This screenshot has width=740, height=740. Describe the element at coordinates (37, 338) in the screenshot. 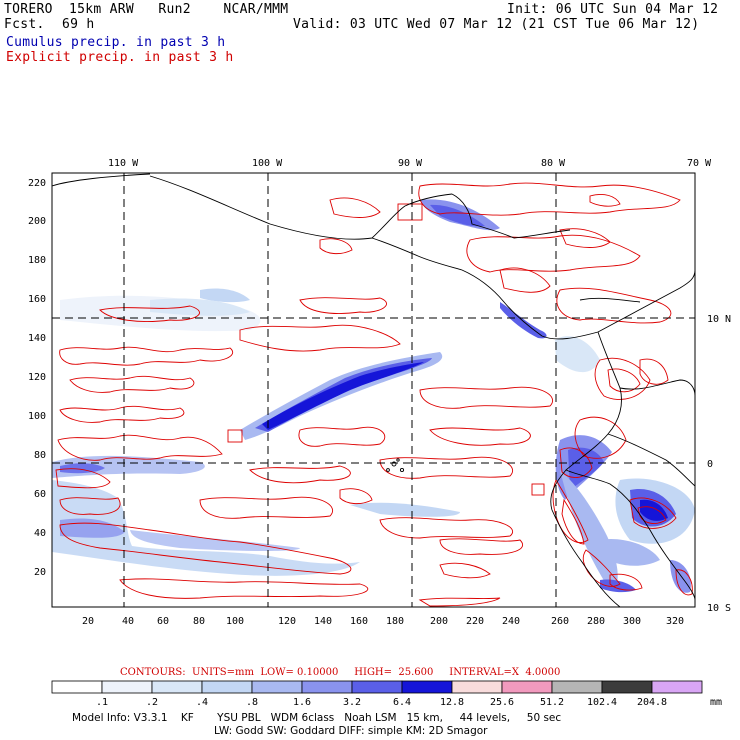

I see `y-tick-label: 140` at that location.